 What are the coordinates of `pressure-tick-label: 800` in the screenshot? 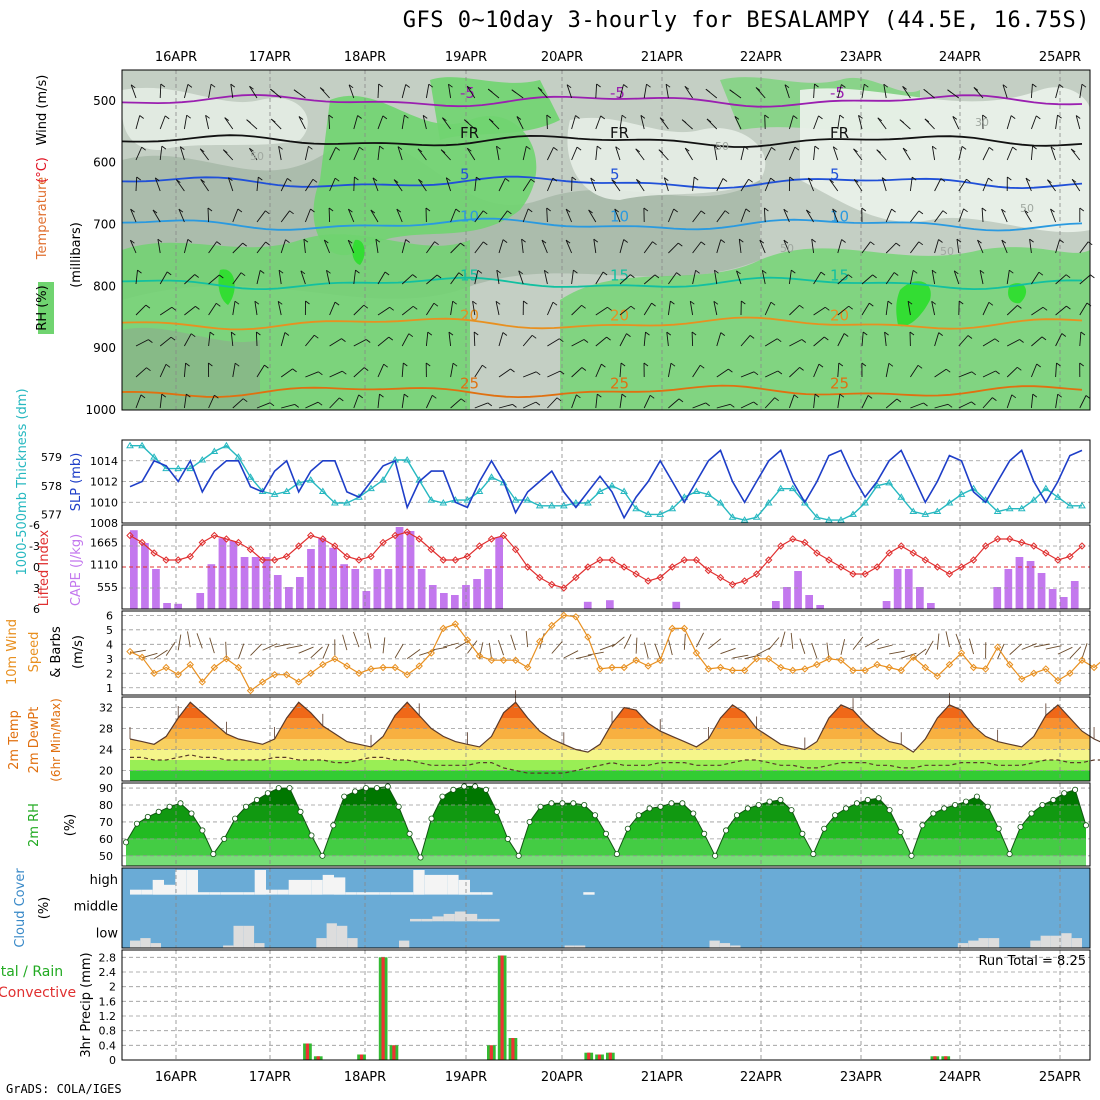 It's located at (104, 286).